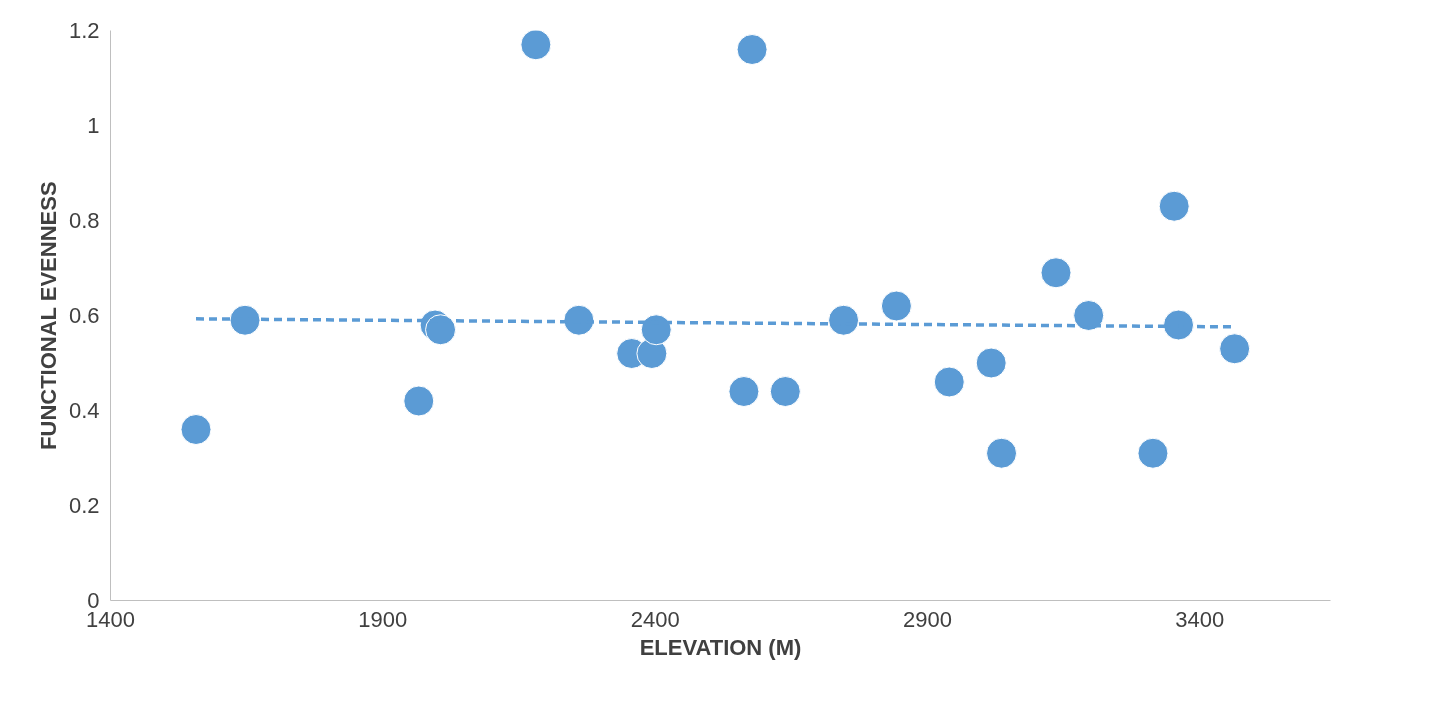 This screenshot has width=1434, height=711. I want to click on y-tick-label: 0.2, so click(84, 505).